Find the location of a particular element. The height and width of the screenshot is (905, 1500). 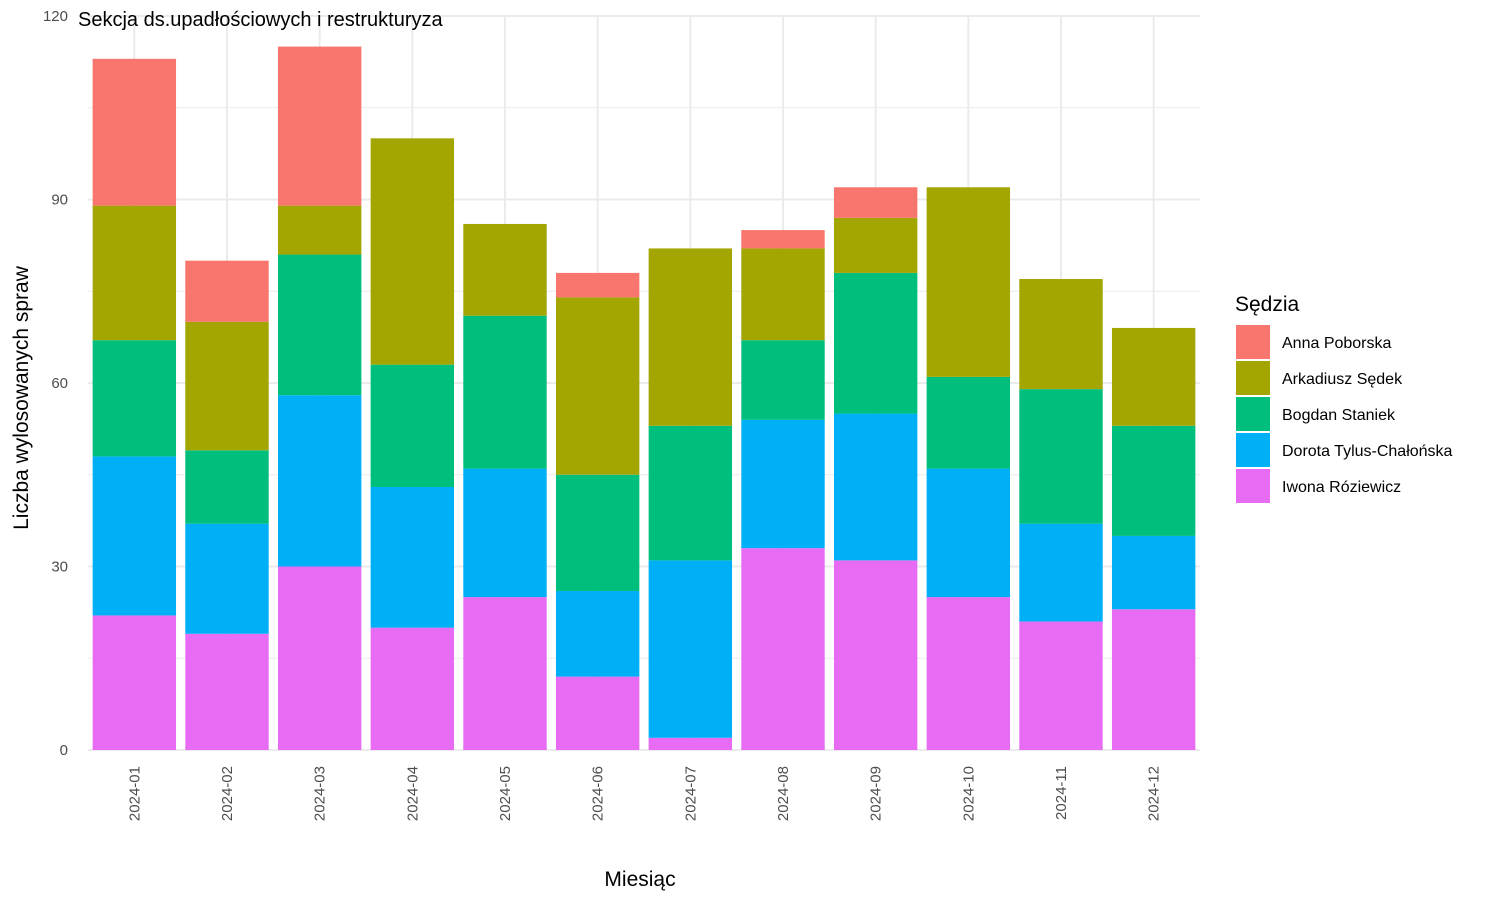

x-tick-label: 2024-12 is located at coordinates (1154, 793).